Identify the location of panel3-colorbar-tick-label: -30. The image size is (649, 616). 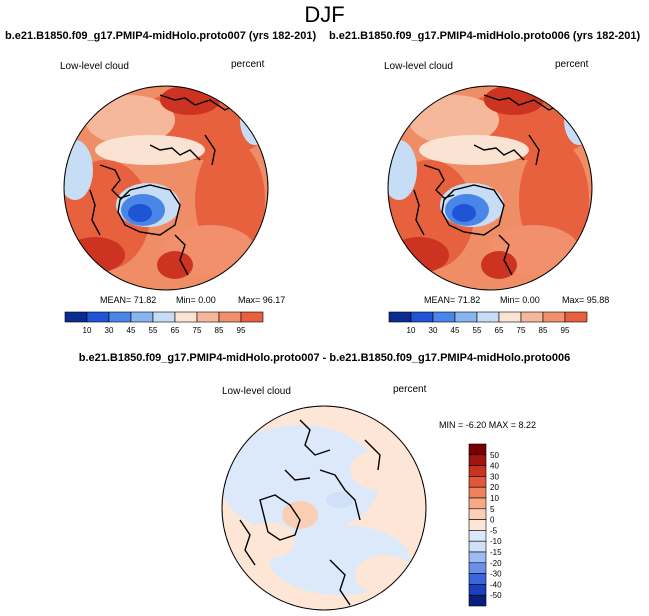
(496, 574).